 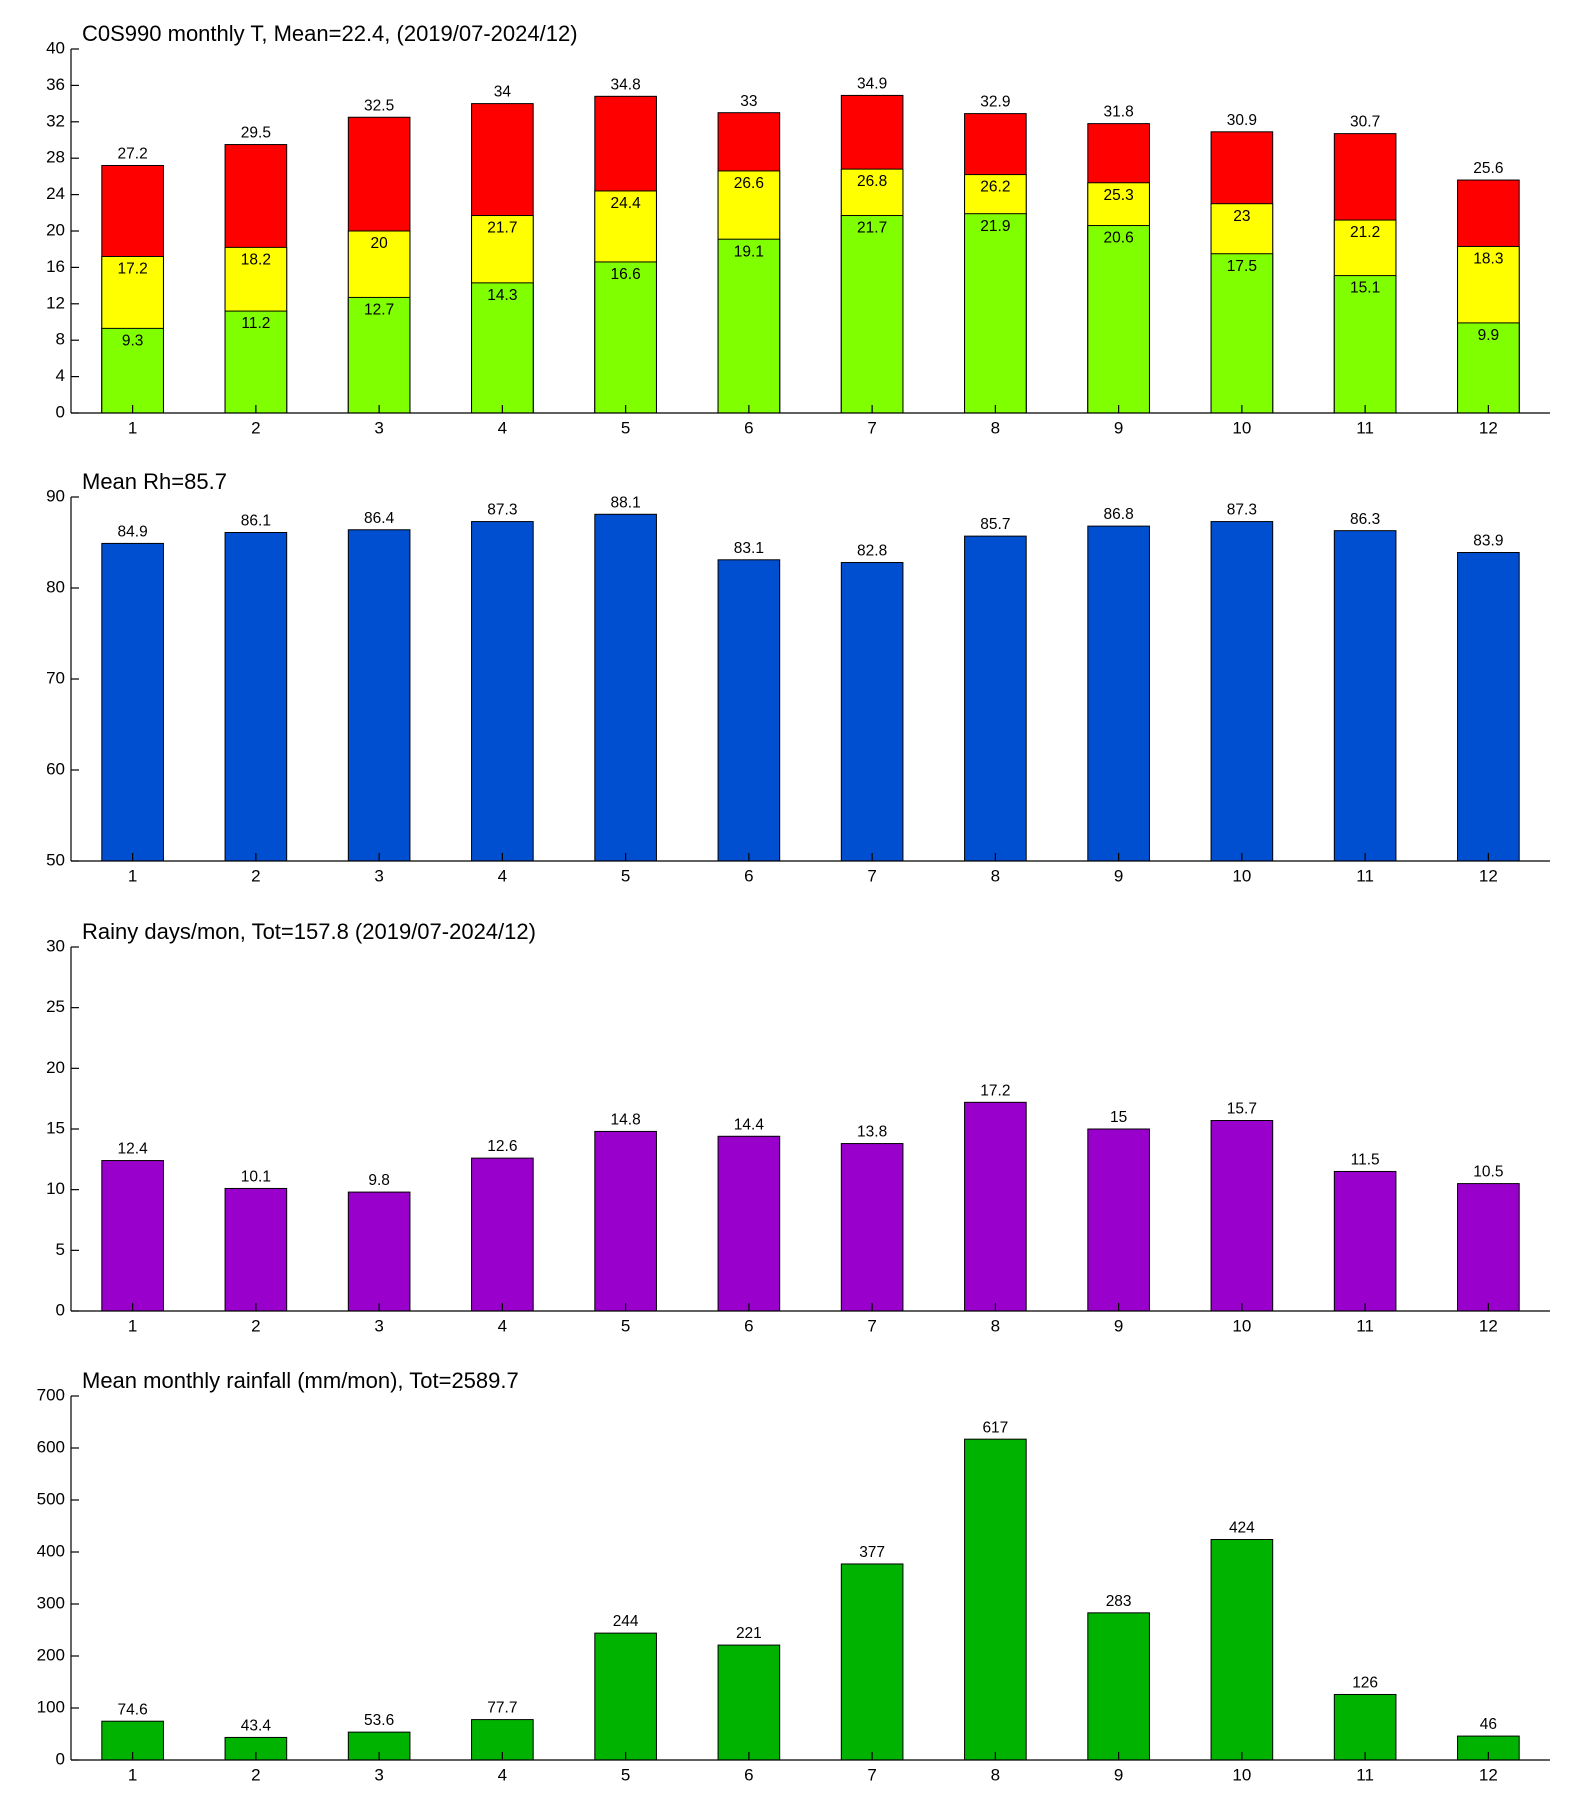 I want to click on value-label: 9.3, so click(x=133, y=340).